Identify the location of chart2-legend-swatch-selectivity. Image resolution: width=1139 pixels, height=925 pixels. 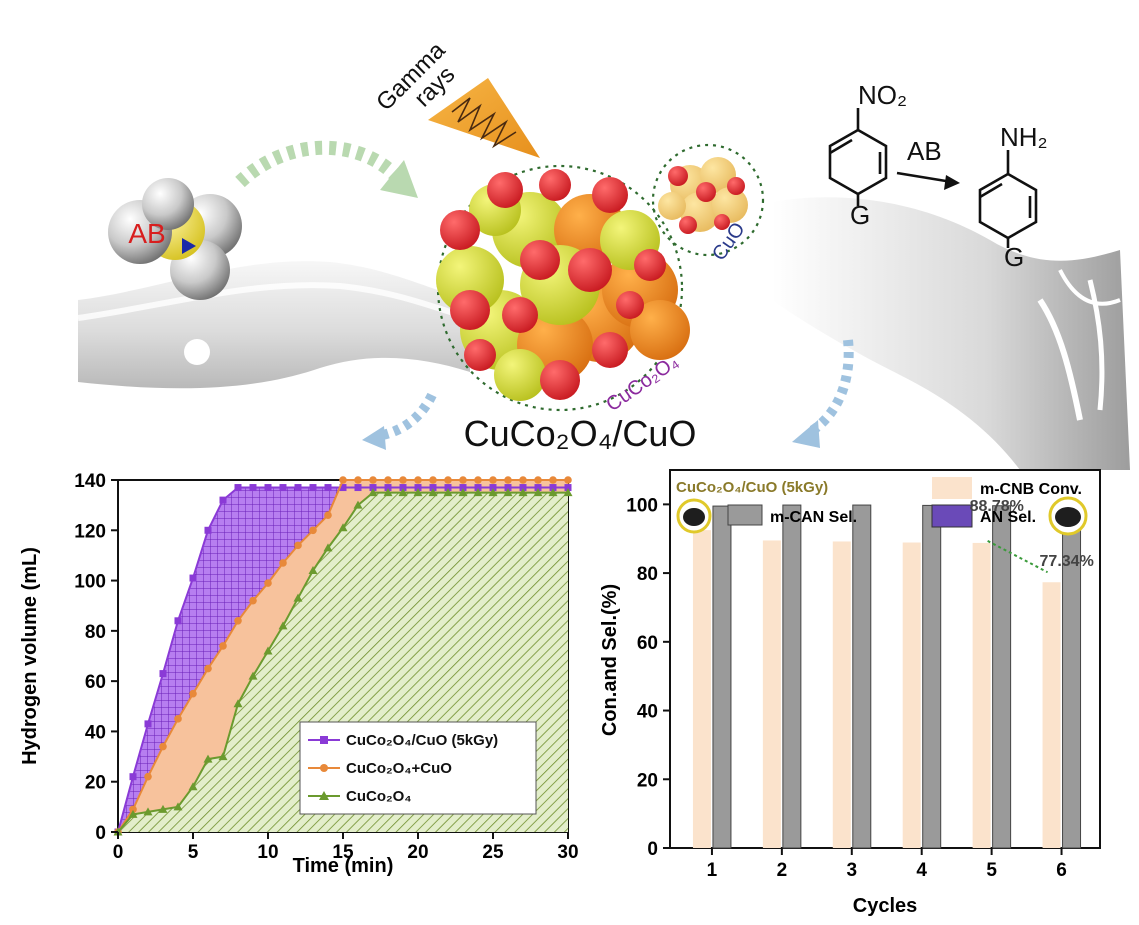
(745, 515).